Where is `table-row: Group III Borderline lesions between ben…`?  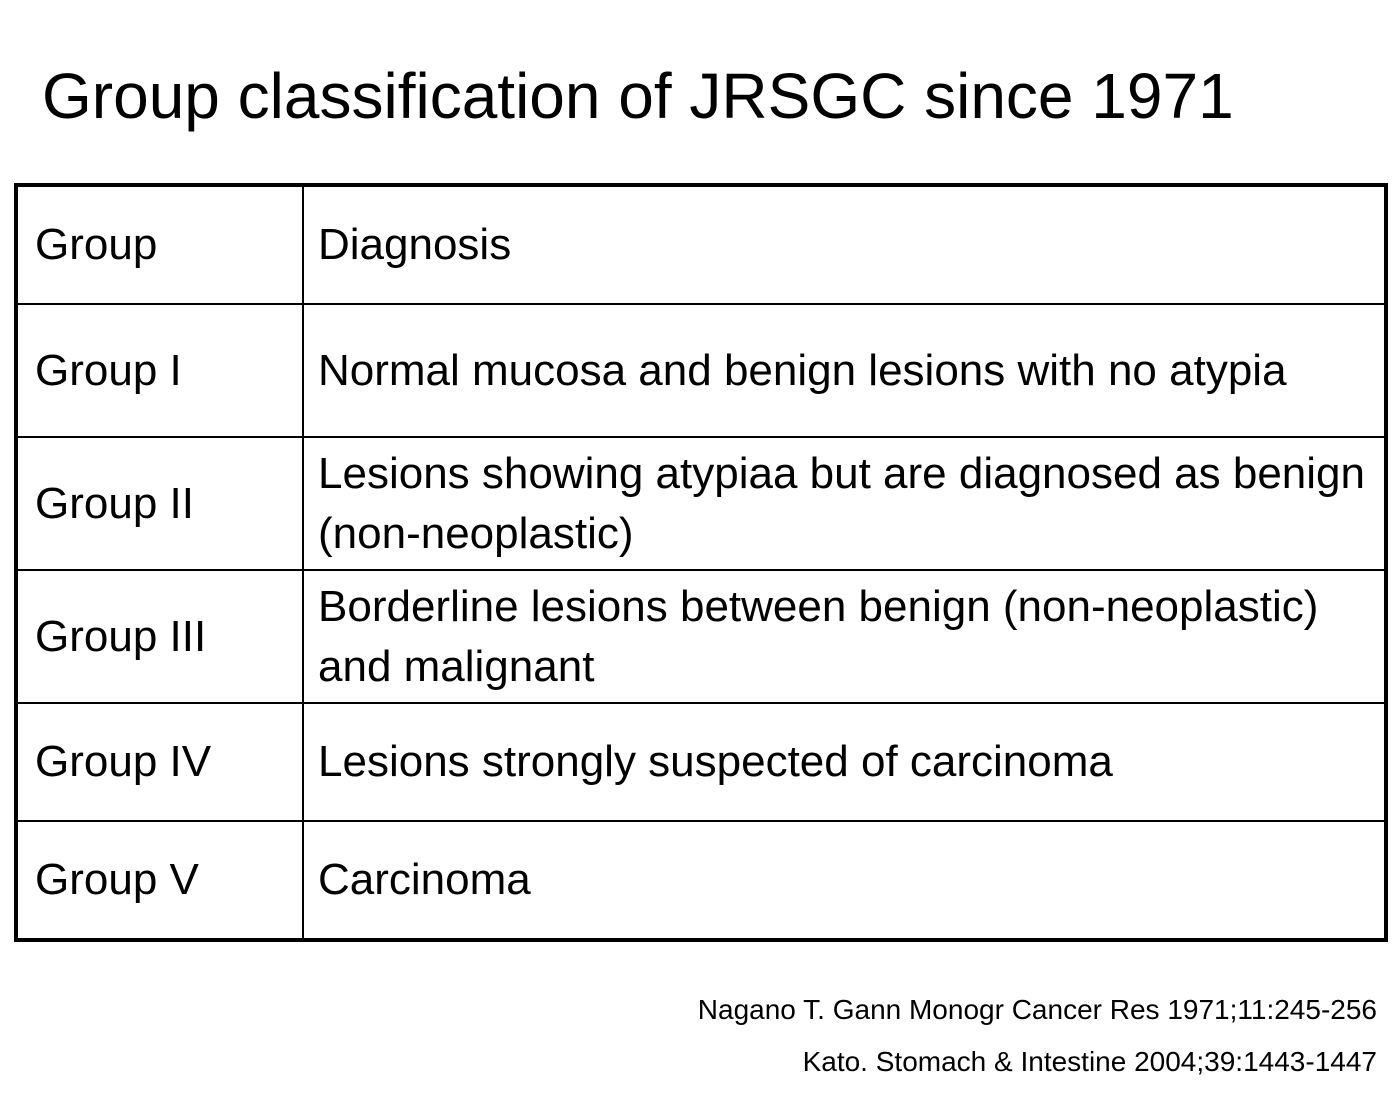 table-row: Group III Borderline lesions between ben… is located at coordinates (701, 636).